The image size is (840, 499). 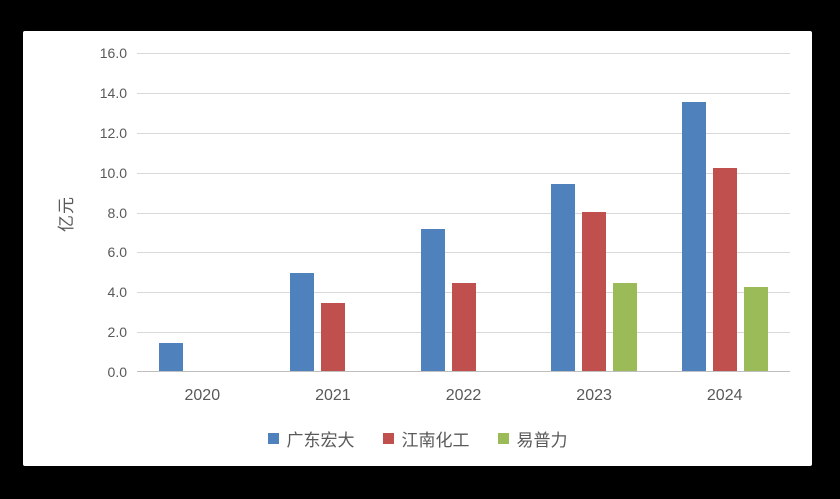 I want to click on bar-series2-2022, so click(x=463, y=327).